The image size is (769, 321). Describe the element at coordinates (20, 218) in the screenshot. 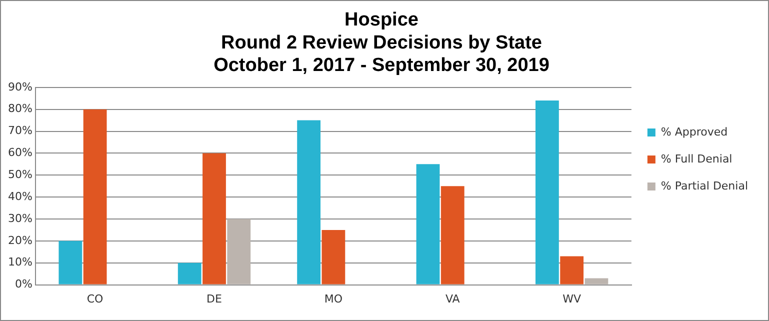

I see `y-tick-label: 30%` at that location.